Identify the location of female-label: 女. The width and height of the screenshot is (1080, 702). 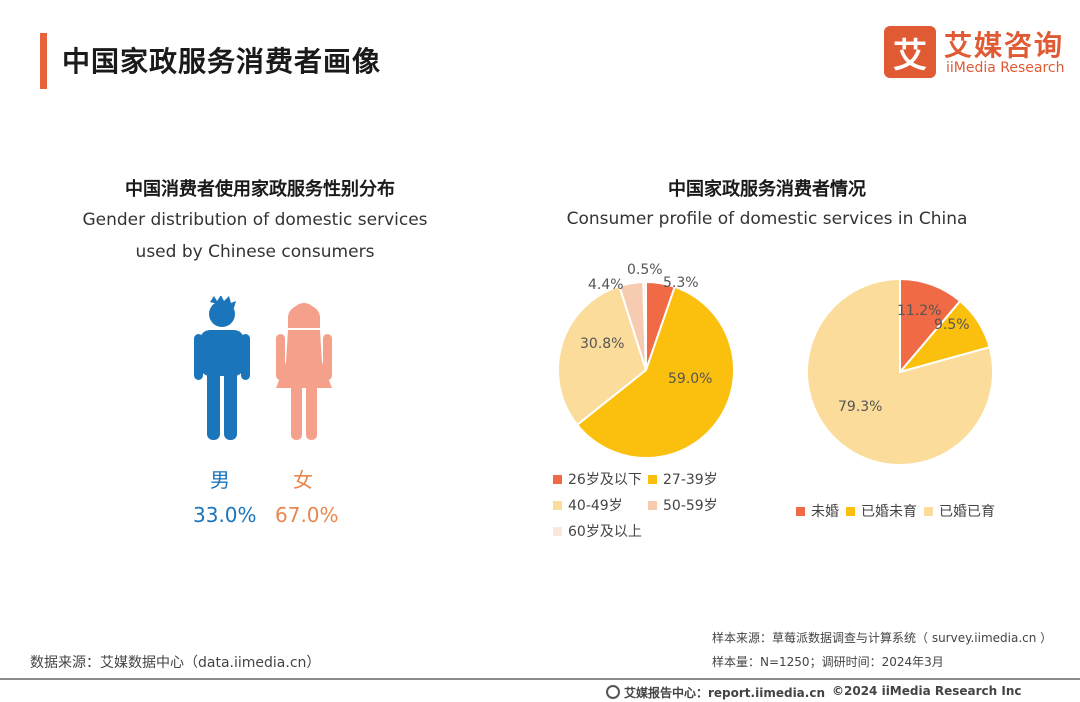
(303, 480).